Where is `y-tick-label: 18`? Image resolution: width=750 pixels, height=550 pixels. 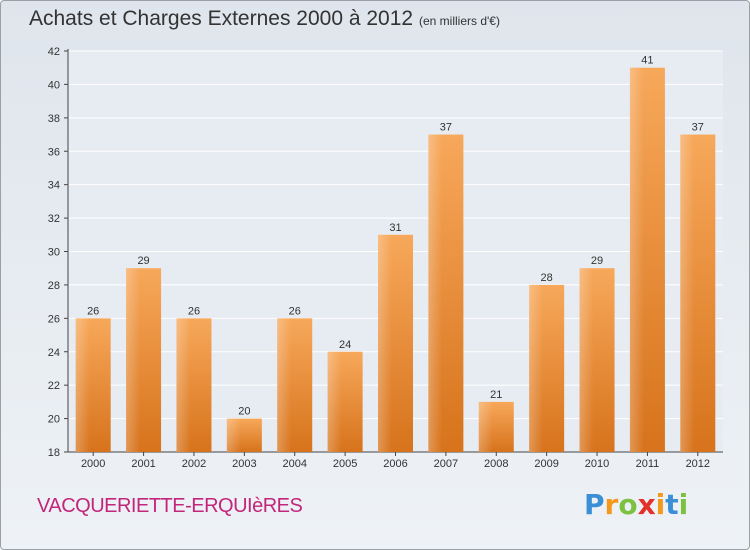
y-tick-label: 18 is located at coordinates (54, 453).